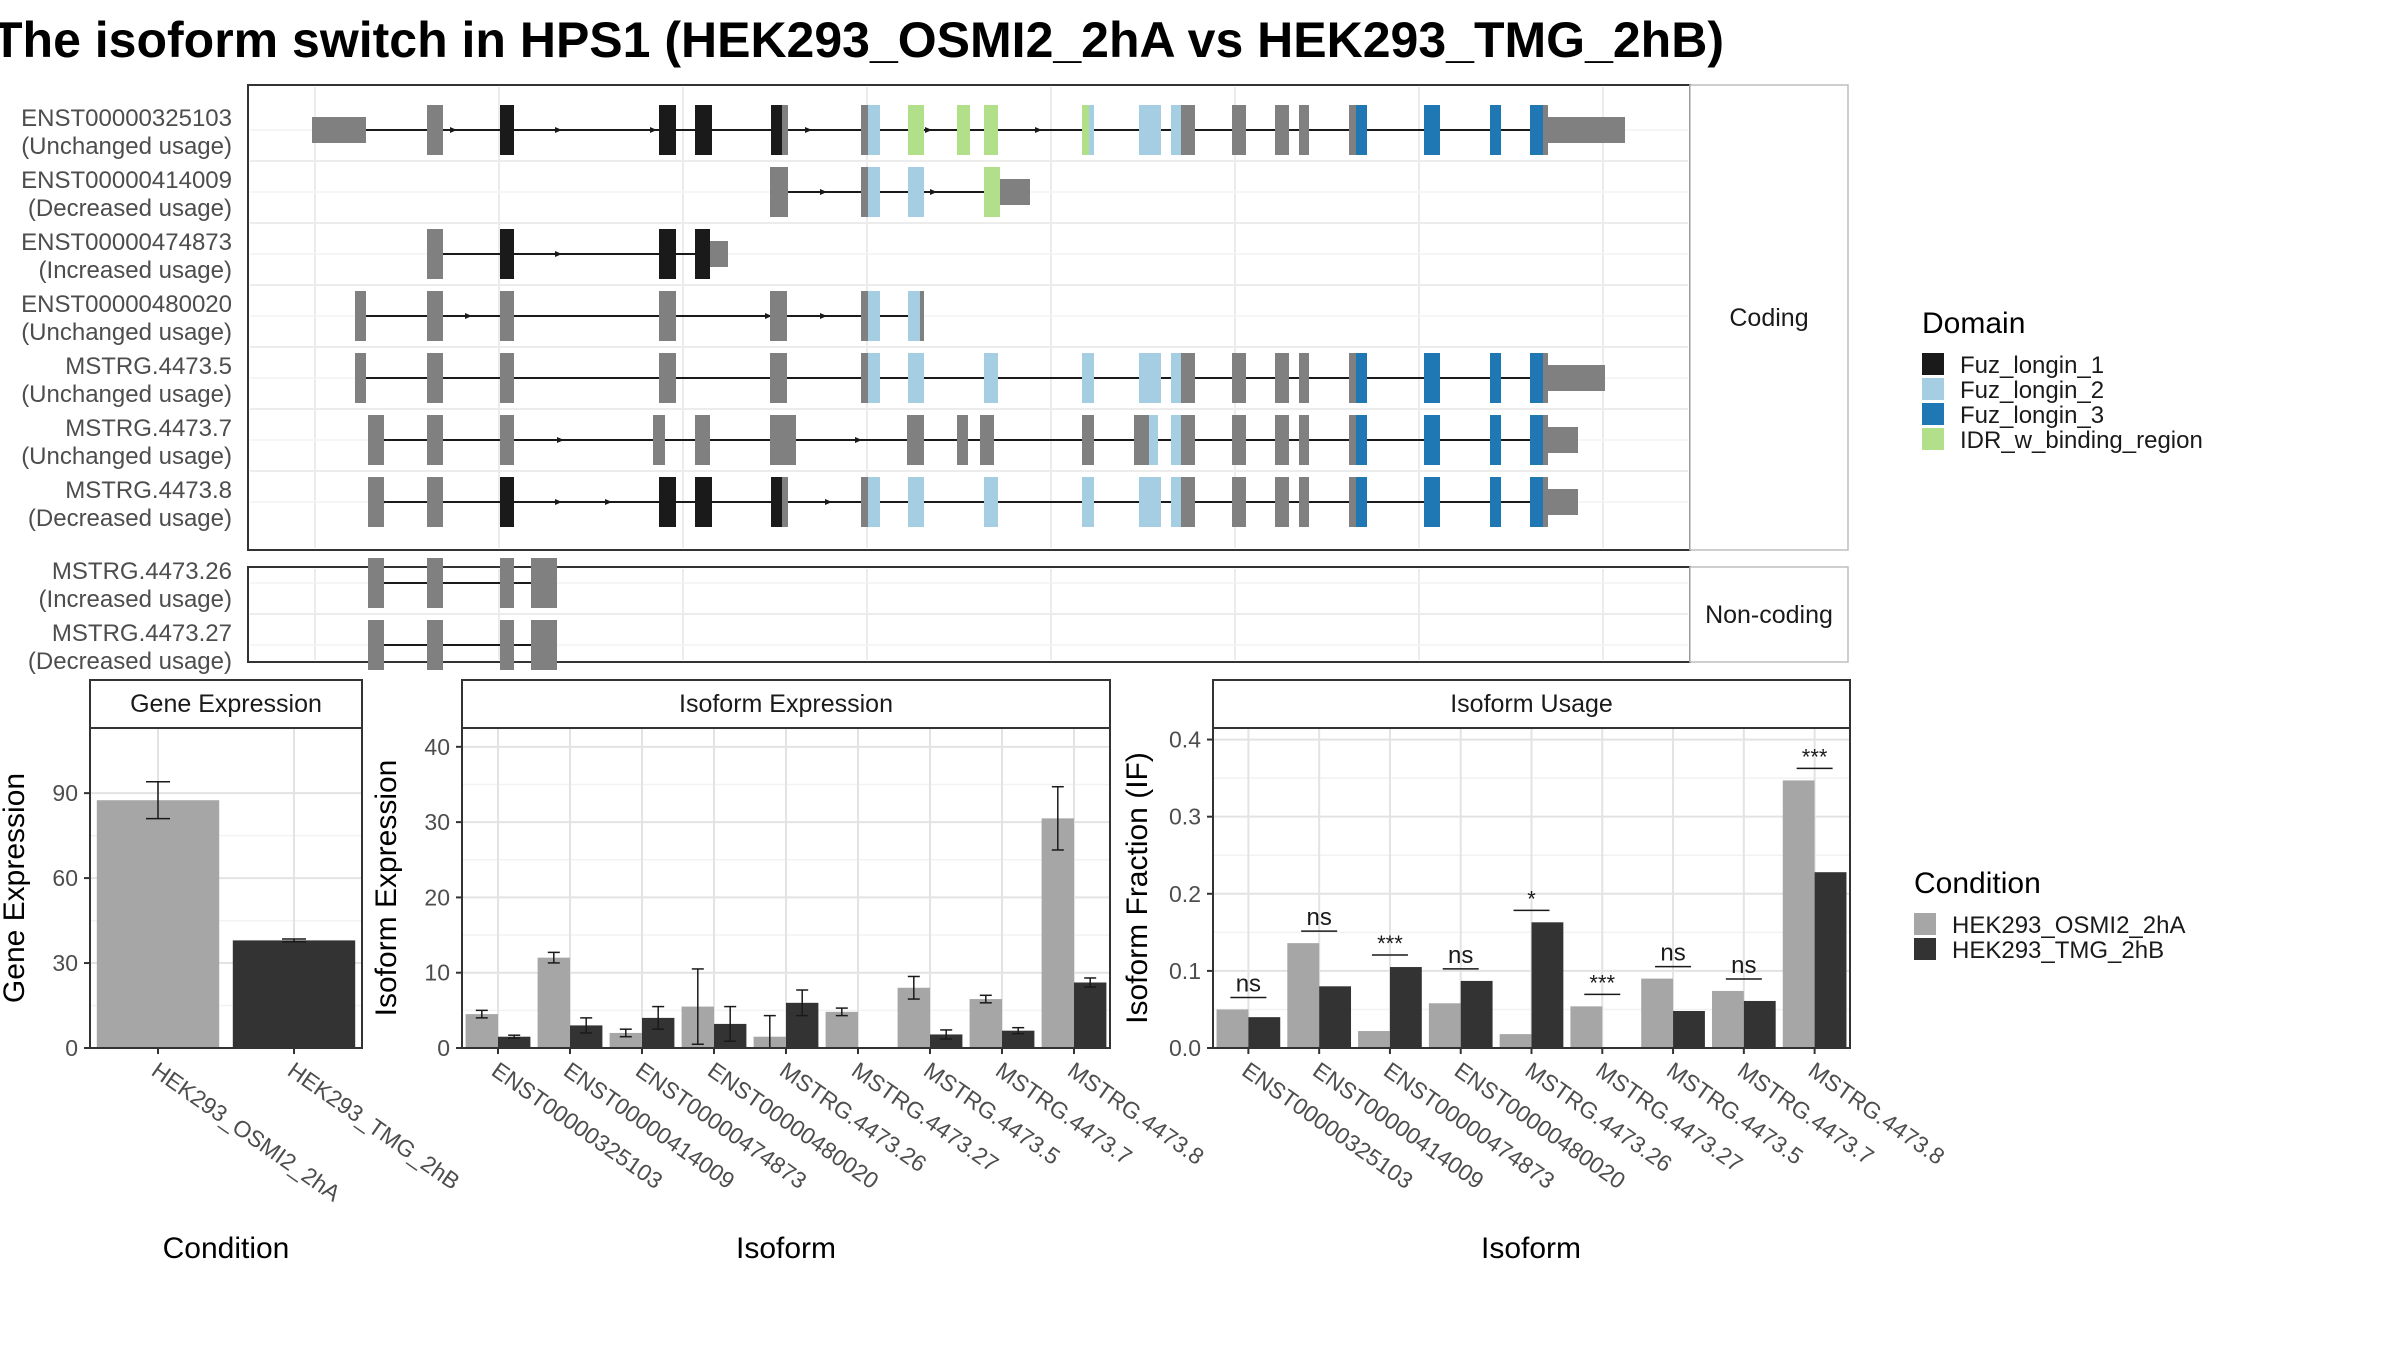 Image resolution: width=2400 pixels, height=1350 pixels. Describe the element at coordinates (126, 394) in the screenshot. I see `transcript-usage-label: (Unchanged usage)` at that location.